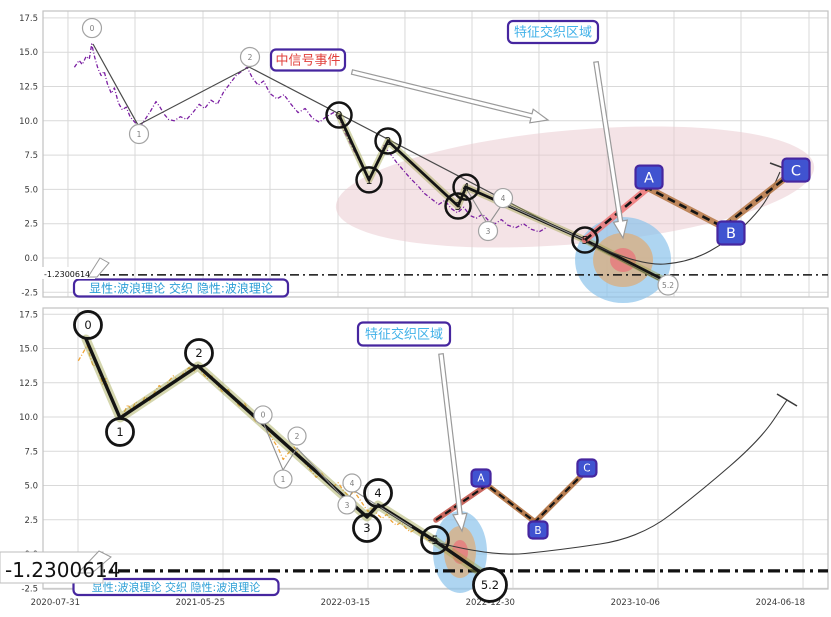 This screenshot has width=831, height=617. I want to click on grey-wave-labels: 0 1 2 3 4, so click(307, 460).